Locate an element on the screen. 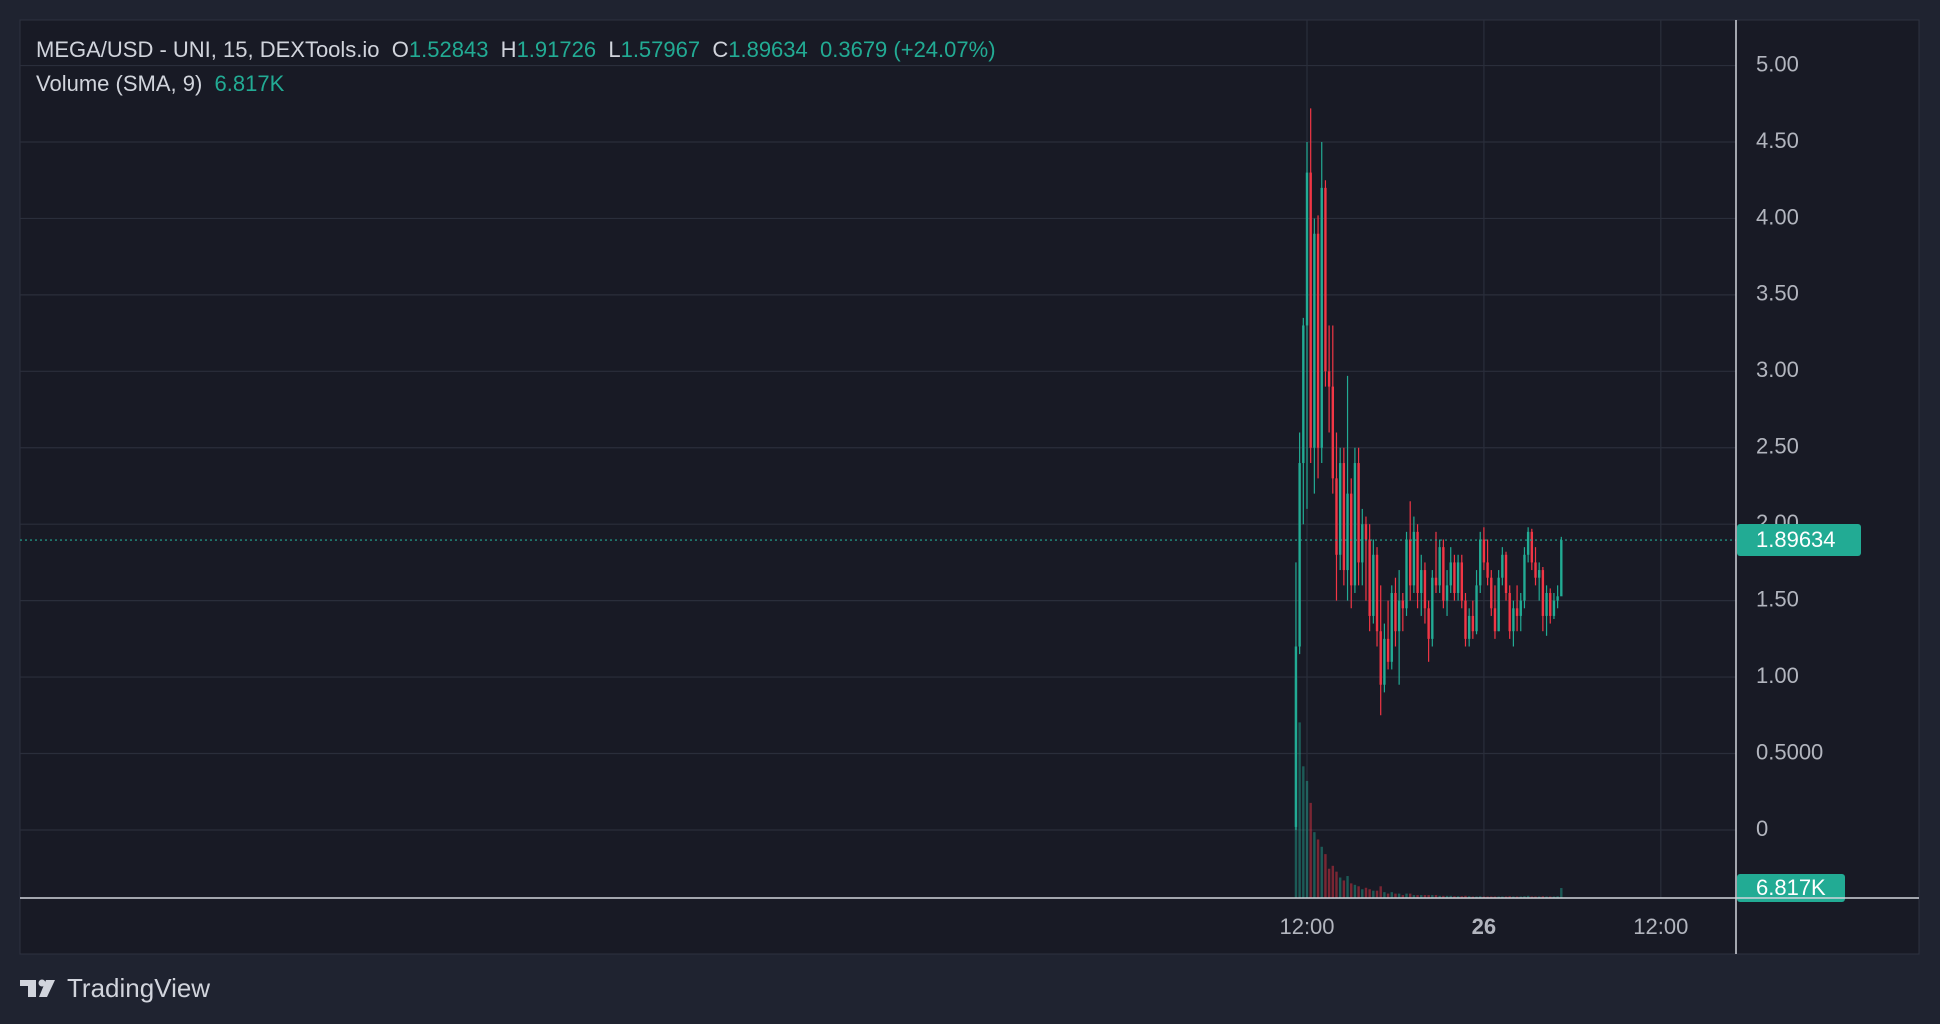 The image size is (1940, 1024). ohlc-label: L is located at coordinates (614, 49).